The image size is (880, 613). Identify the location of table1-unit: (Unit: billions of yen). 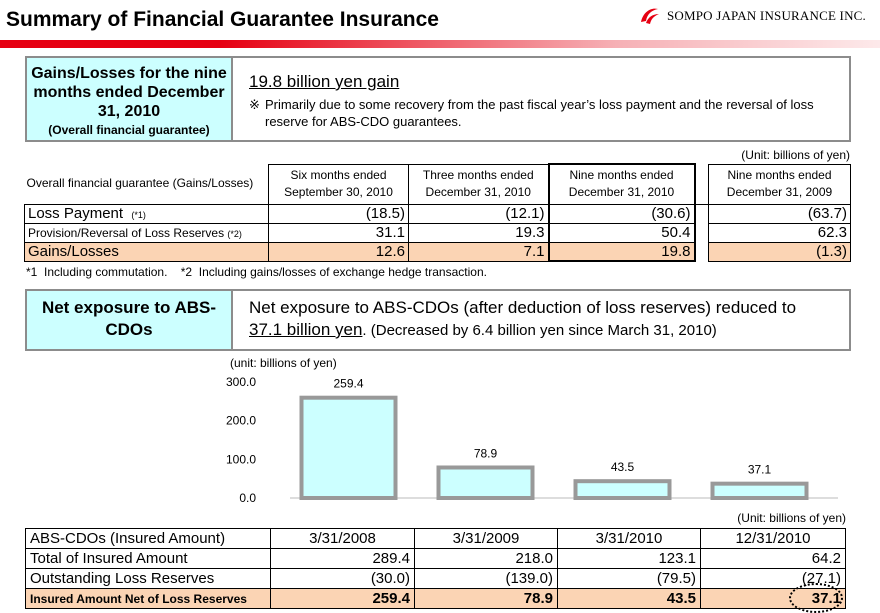
(795, 155).